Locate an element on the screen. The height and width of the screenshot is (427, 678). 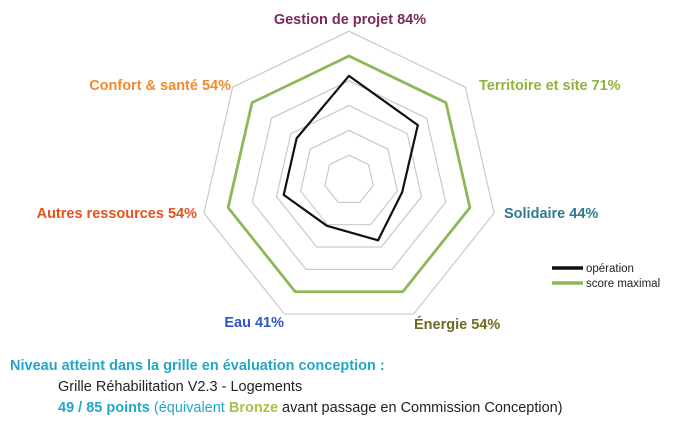
legend-label-operation: opération is located at coordinates (610, 269).